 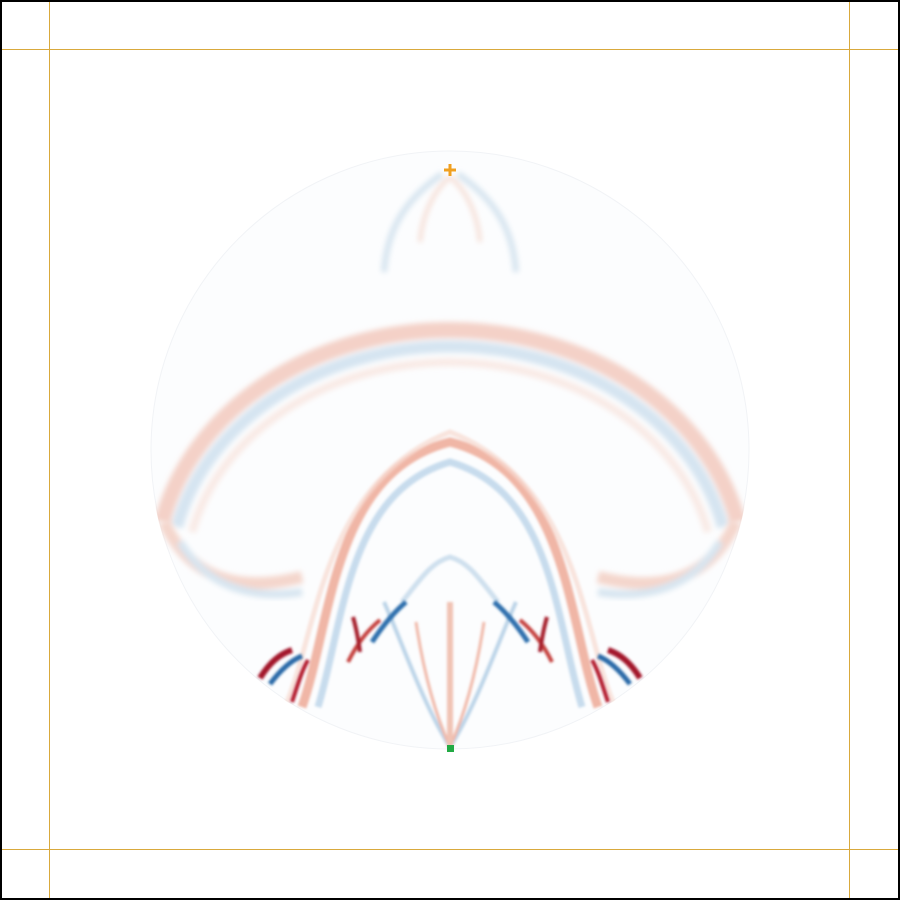 What do you see at coordinates (49, 450) in the screenshot?
I see `guide-line-left` at bounding box center [49, 450].